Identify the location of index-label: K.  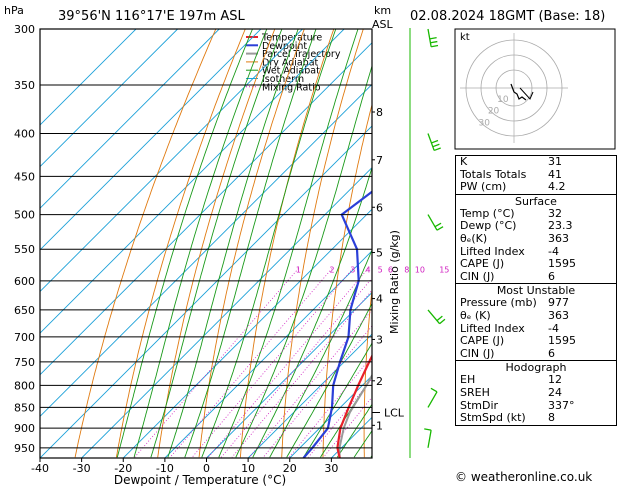
(464, 161).